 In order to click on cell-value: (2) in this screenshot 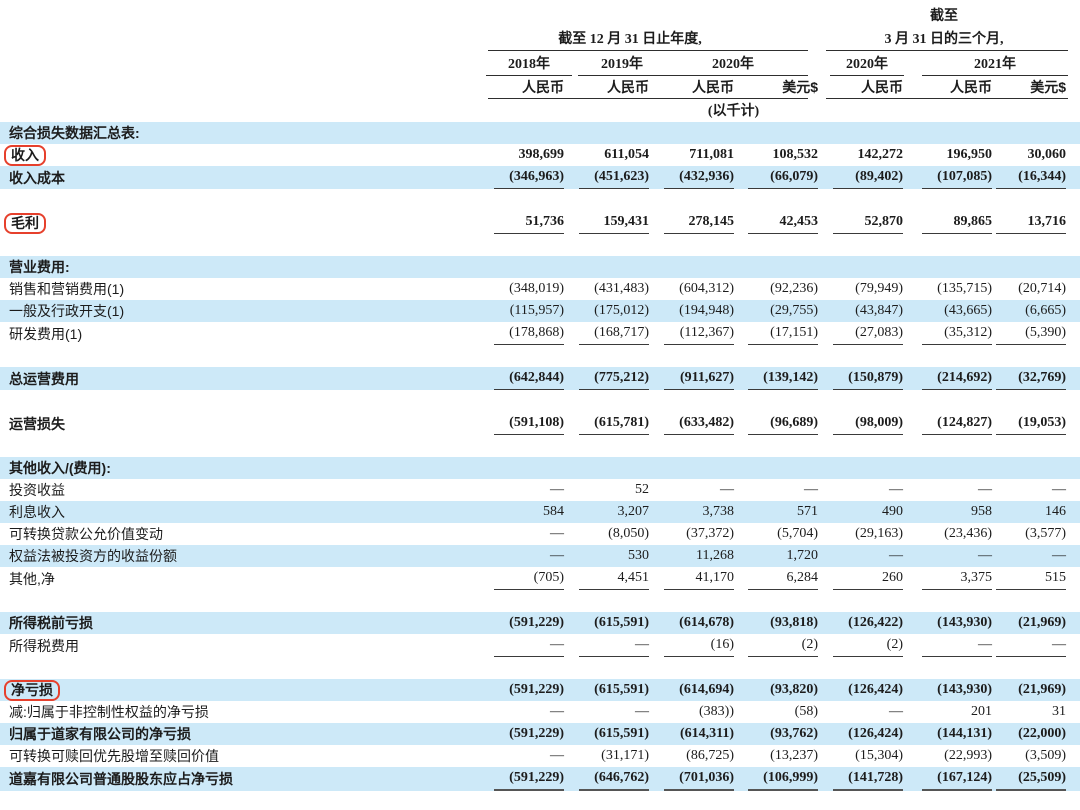, I will do `click(776, 645)`.